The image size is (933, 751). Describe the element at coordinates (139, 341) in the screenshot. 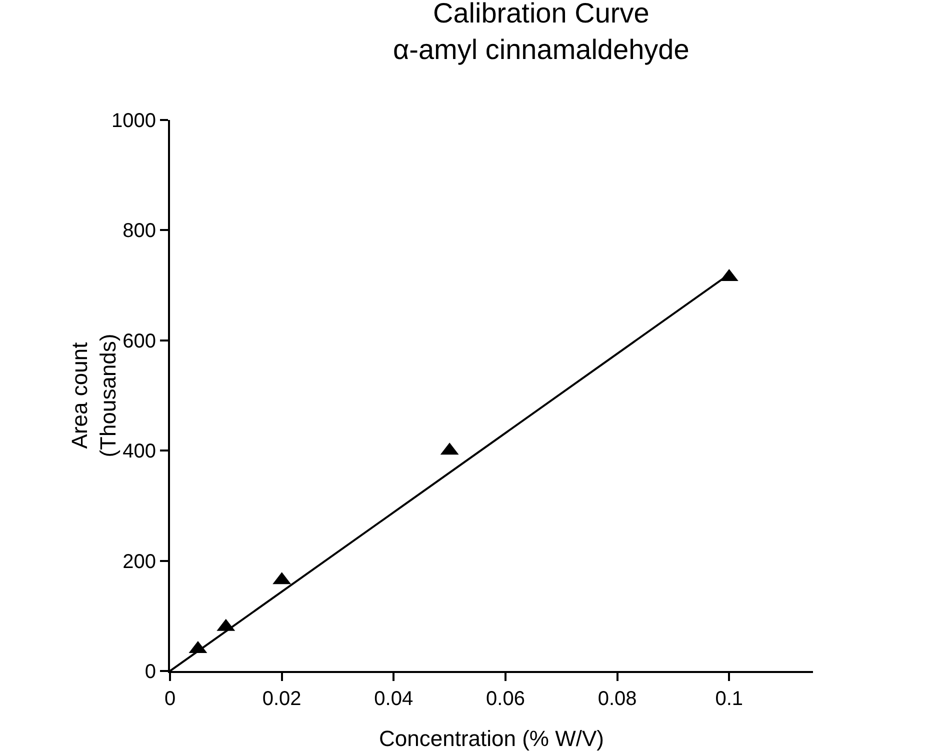

I see `y-tick-label: 600` at that location.